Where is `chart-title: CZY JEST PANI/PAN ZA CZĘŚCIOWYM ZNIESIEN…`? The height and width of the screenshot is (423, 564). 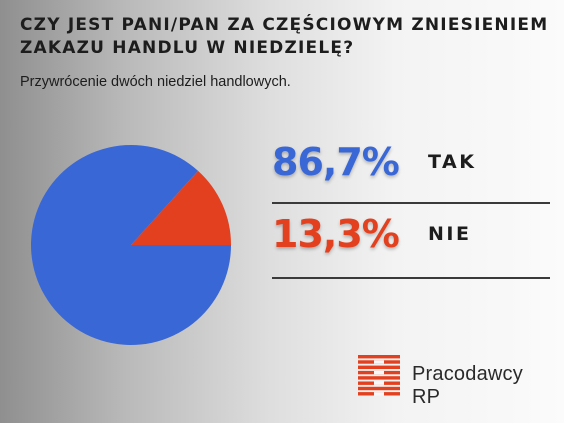 chart-title: CZY JEST PANI/PAN ZA CZĘŚCIOWYM ZNIESIEN… is located at coordinates (284, 36).